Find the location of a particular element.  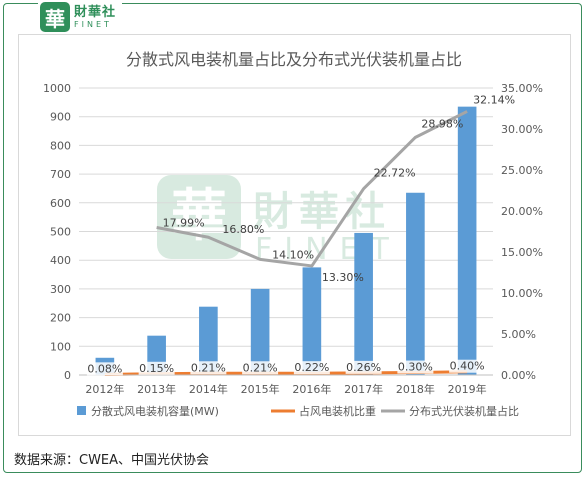

x-tick-label: 2014年 is located at coordinates (208, 389).